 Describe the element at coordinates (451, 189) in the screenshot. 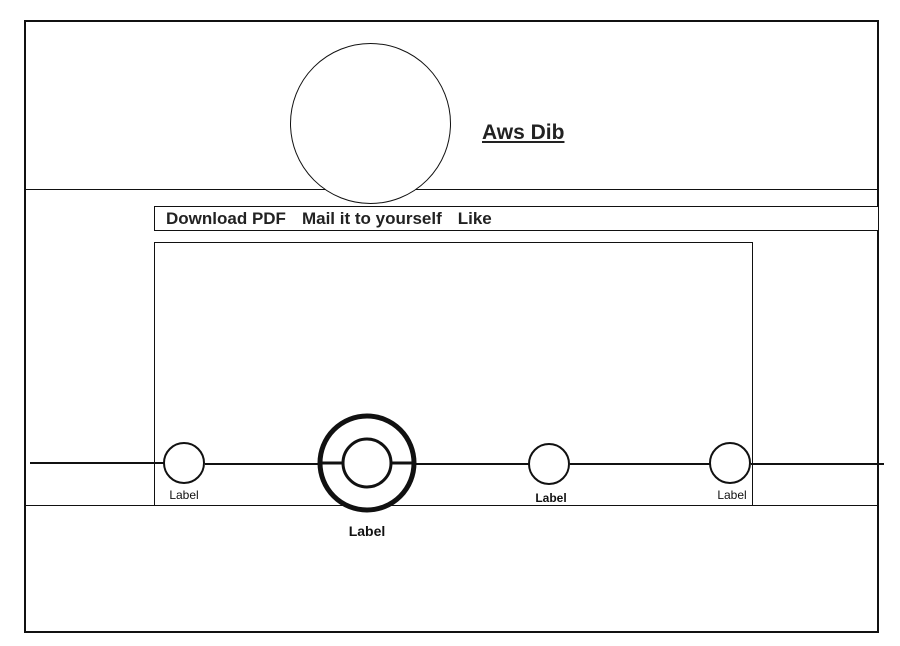

I see `header-divider` at that location.